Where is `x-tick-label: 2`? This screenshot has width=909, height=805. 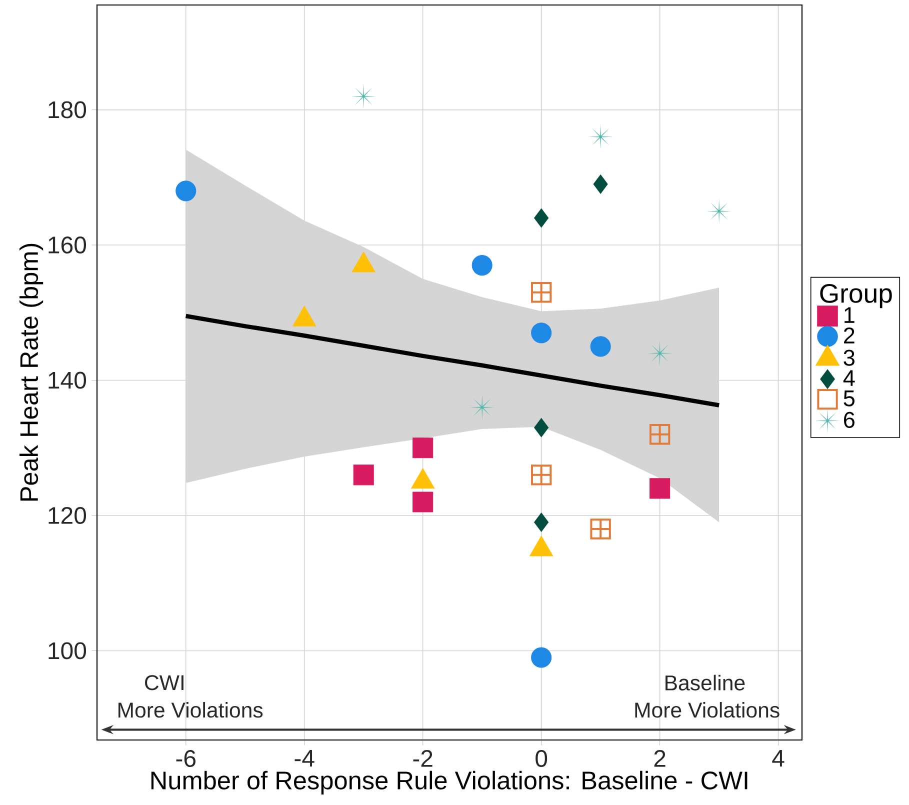
x-tick-label: 2 is located at coordinates (660, 758).